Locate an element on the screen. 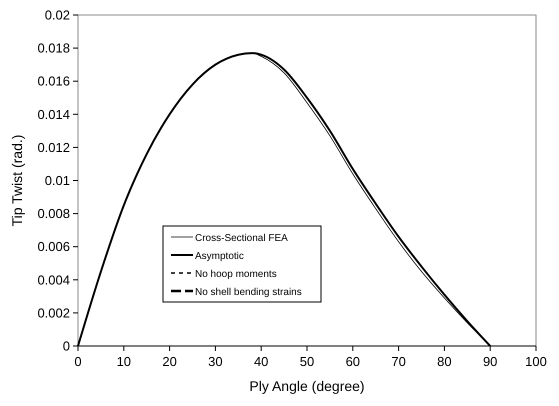 This screenshot has width=559, height=406. x-tick-label: 100 is located at coordinates (536, 361).